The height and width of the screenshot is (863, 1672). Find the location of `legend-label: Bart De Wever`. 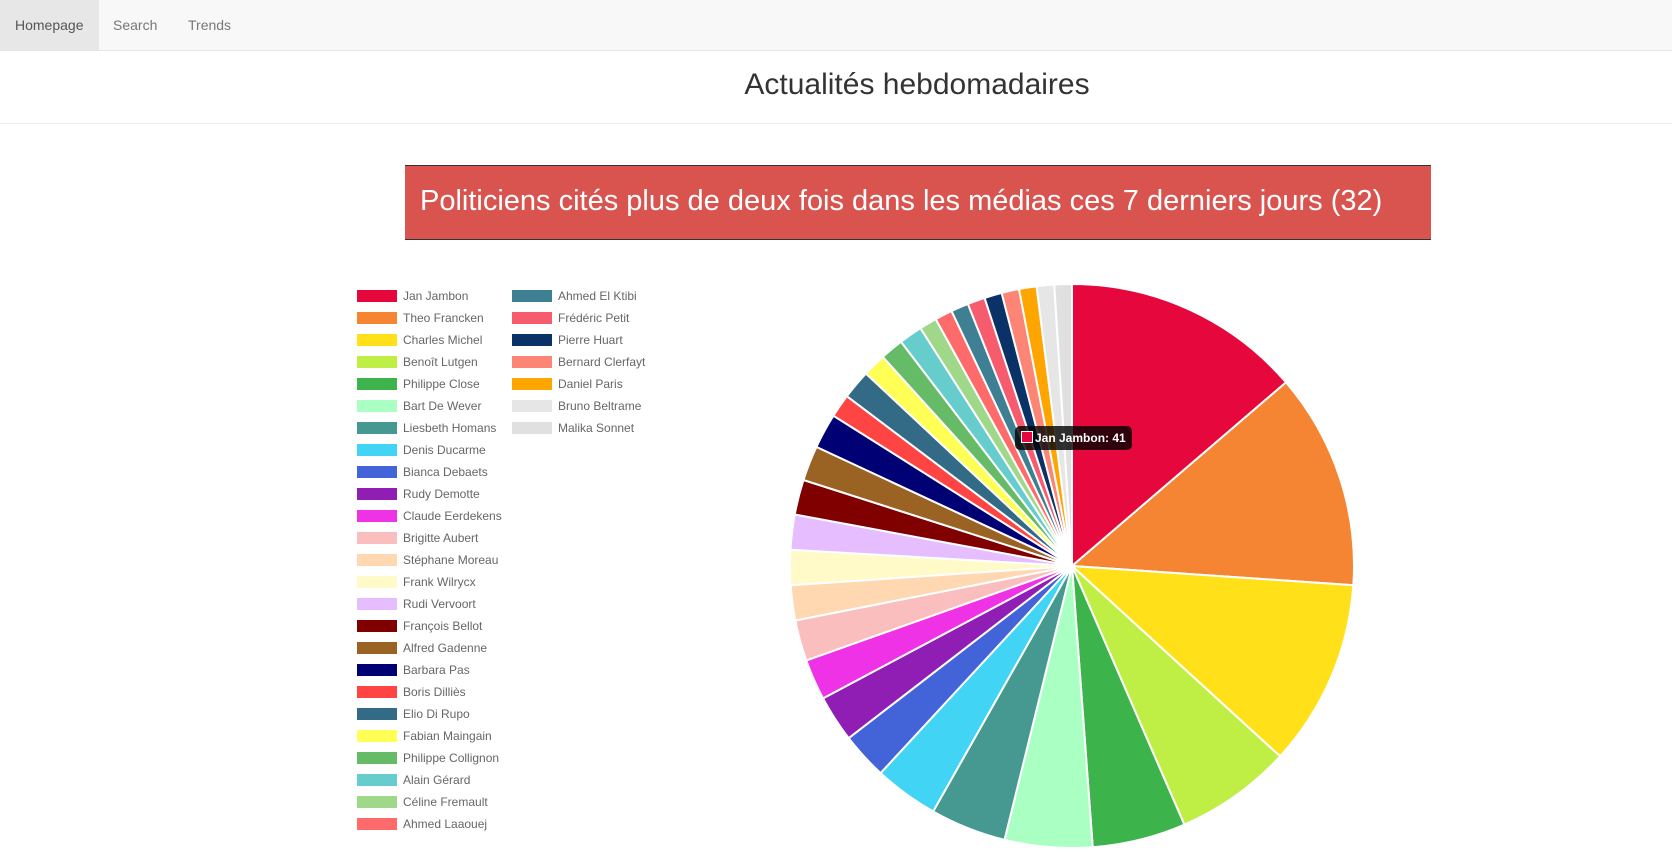

legend-label: Bart De Wever is located at coordinates (442, 406).